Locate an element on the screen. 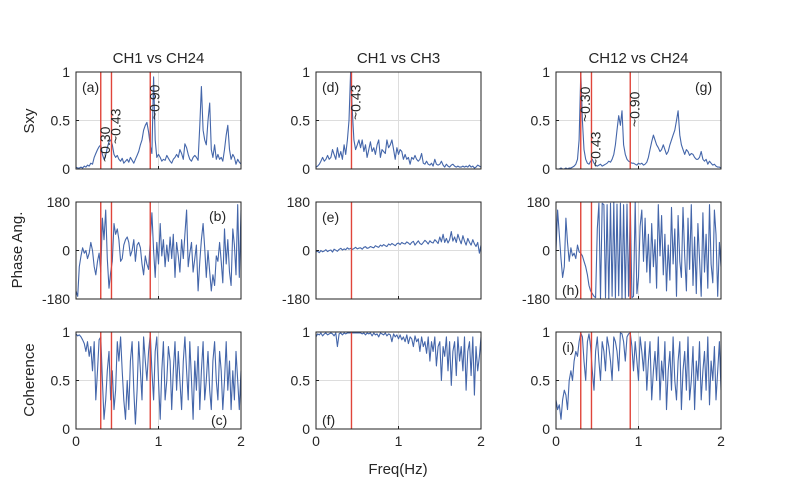  panel-label-e: (e) is located at coordinates (330, 217).